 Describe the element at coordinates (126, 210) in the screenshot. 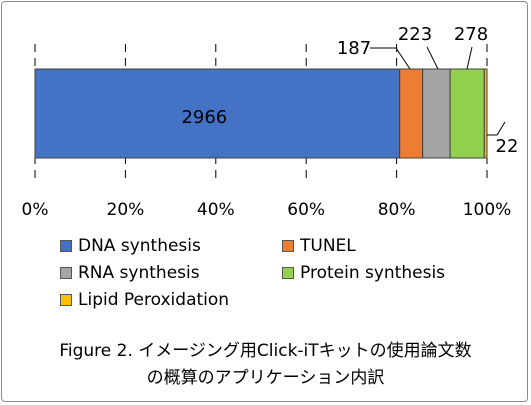

I see `x-tick-label-1: 20%` at that location.